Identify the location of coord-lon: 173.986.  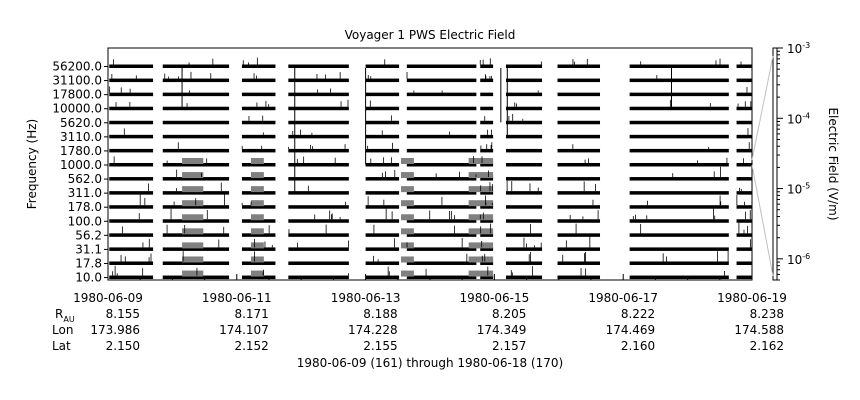
(115, 330).